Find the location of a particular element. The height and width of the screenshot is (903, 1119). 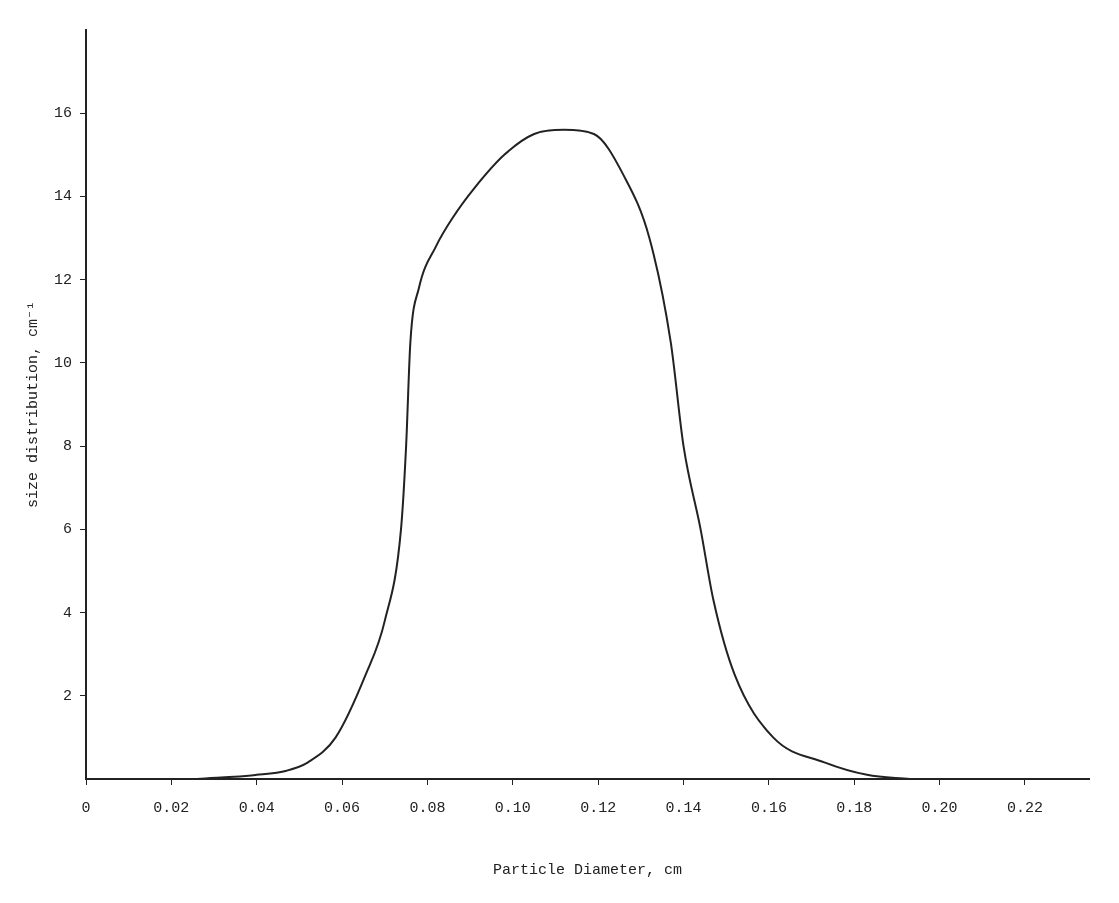

x-tick-label: 0.22 is located at coordinates (1024, 808).